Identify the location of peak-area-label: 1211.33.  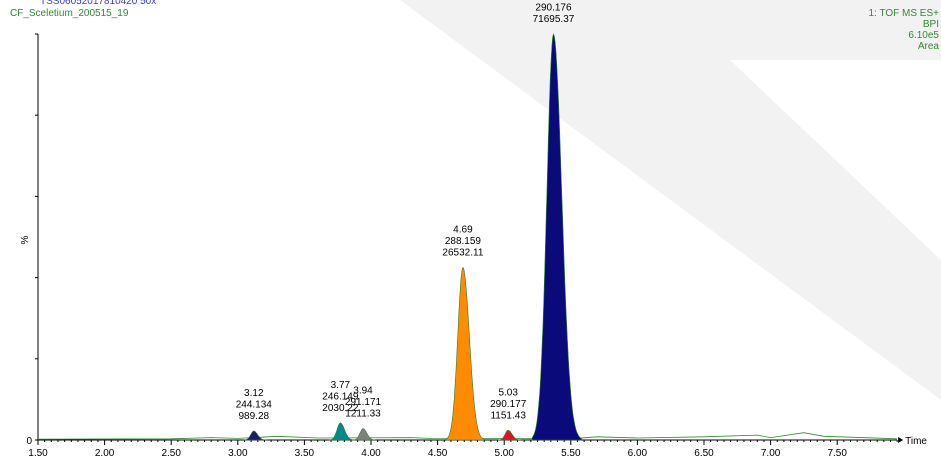
(363, 414).